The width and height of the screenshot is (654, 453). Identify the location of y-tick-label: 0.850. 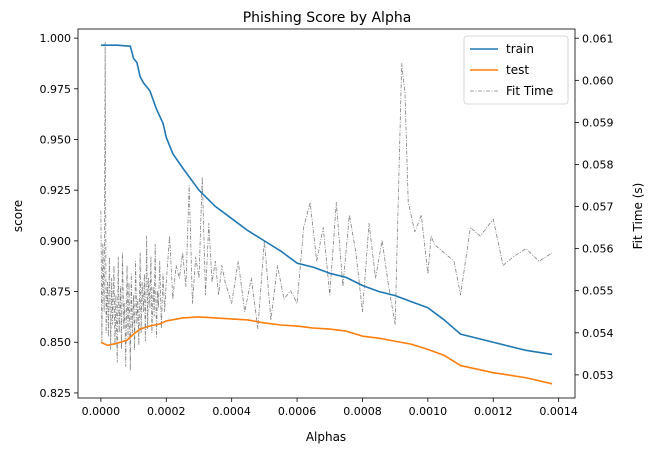
(56, 342).